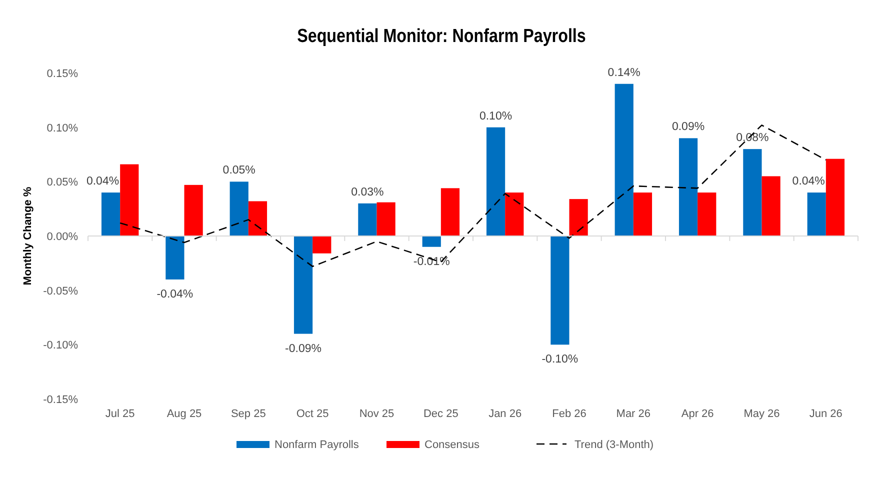  Describe the element at coordinates (697, 414) in the screenshot. I see `x-tick-label: Apr 26` at that location.